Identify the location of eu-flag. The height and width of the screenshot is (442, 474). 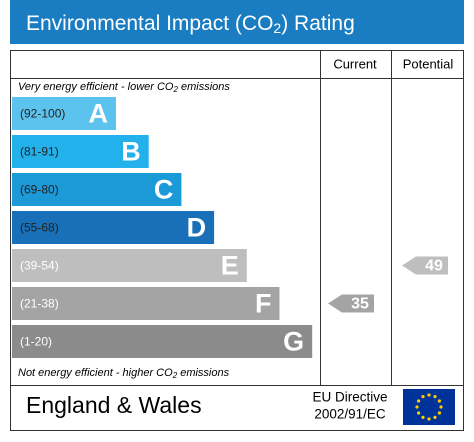
(429, 407).